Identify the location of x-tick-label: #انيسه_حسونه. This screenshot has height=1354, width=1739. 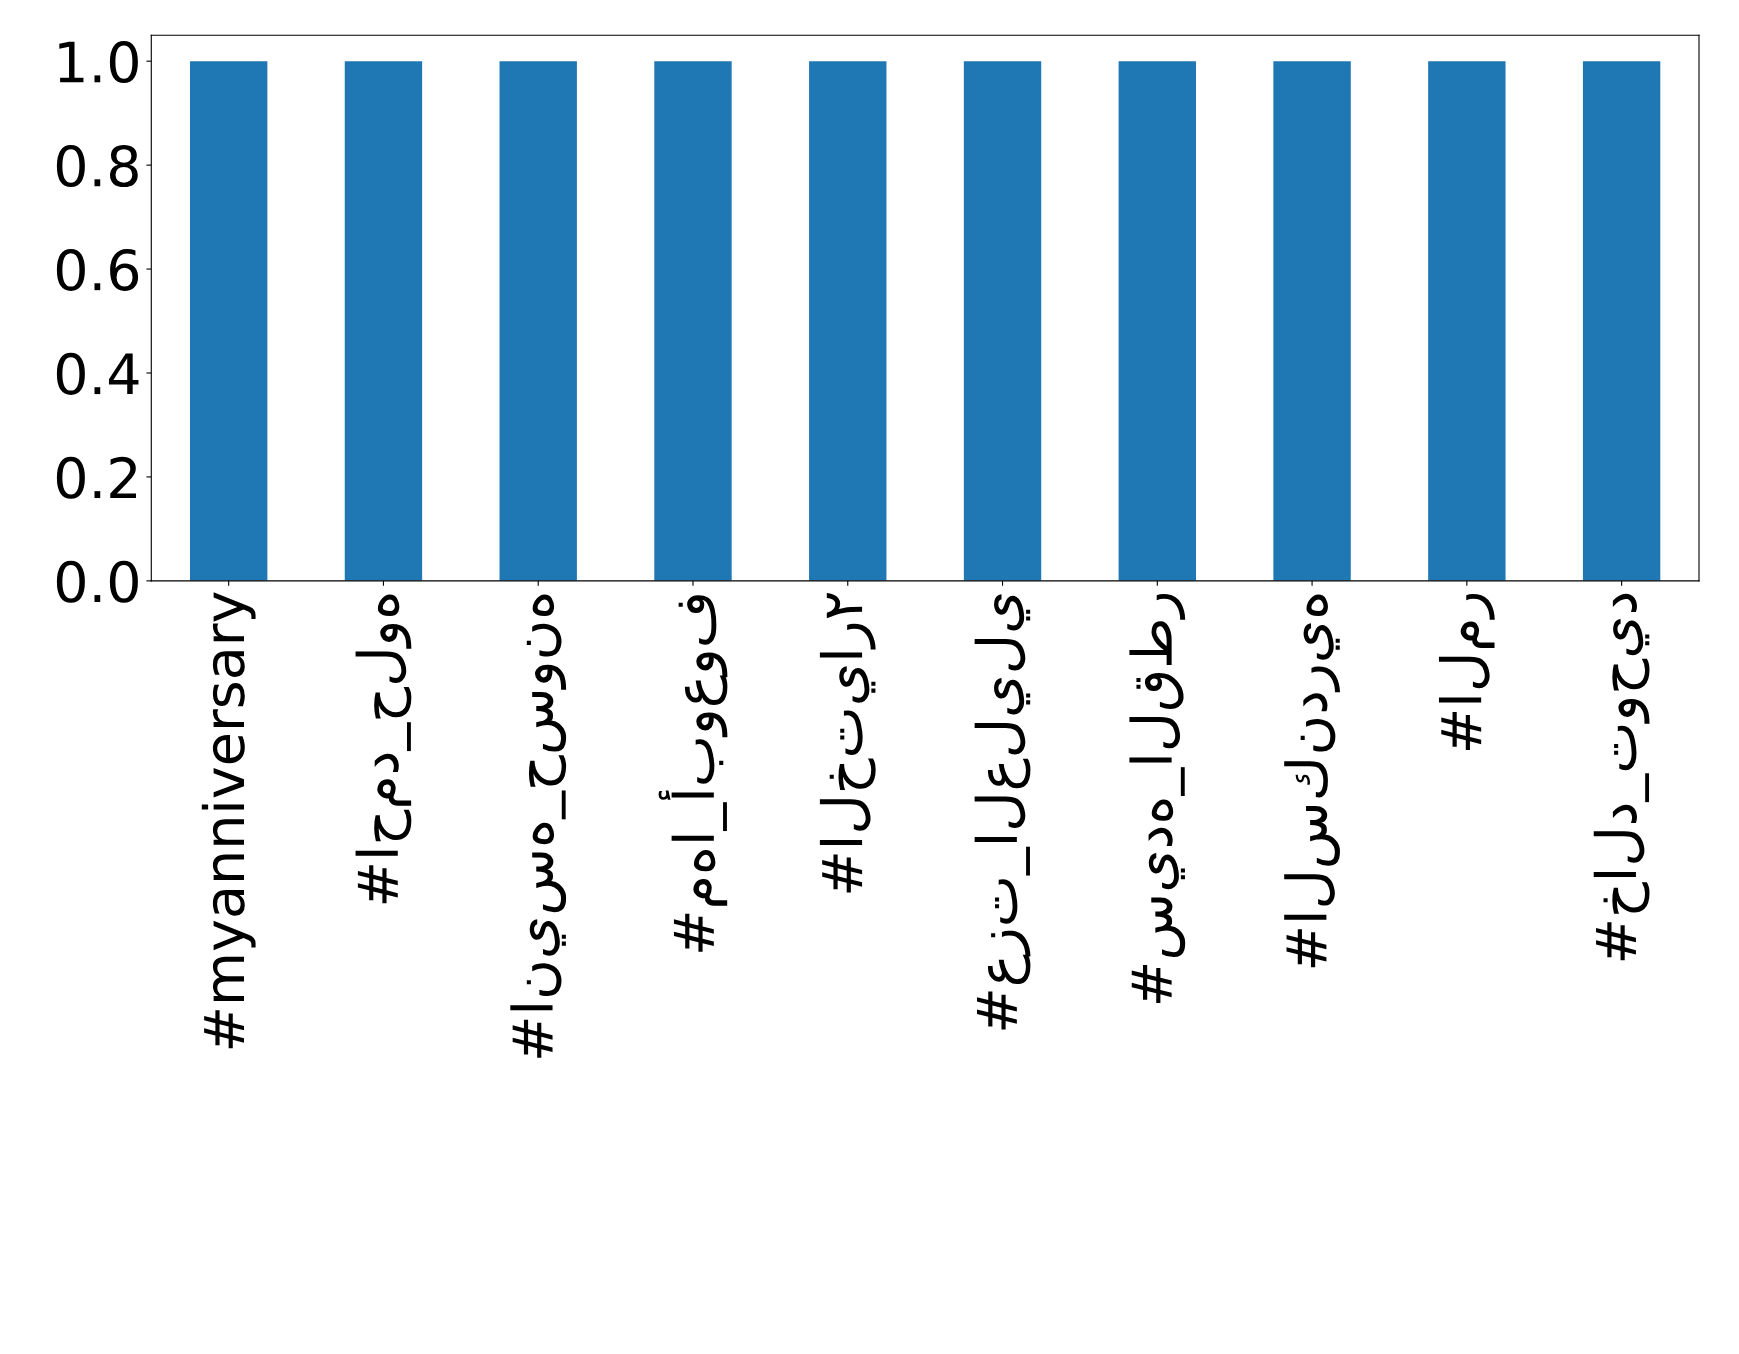
(538, 826).